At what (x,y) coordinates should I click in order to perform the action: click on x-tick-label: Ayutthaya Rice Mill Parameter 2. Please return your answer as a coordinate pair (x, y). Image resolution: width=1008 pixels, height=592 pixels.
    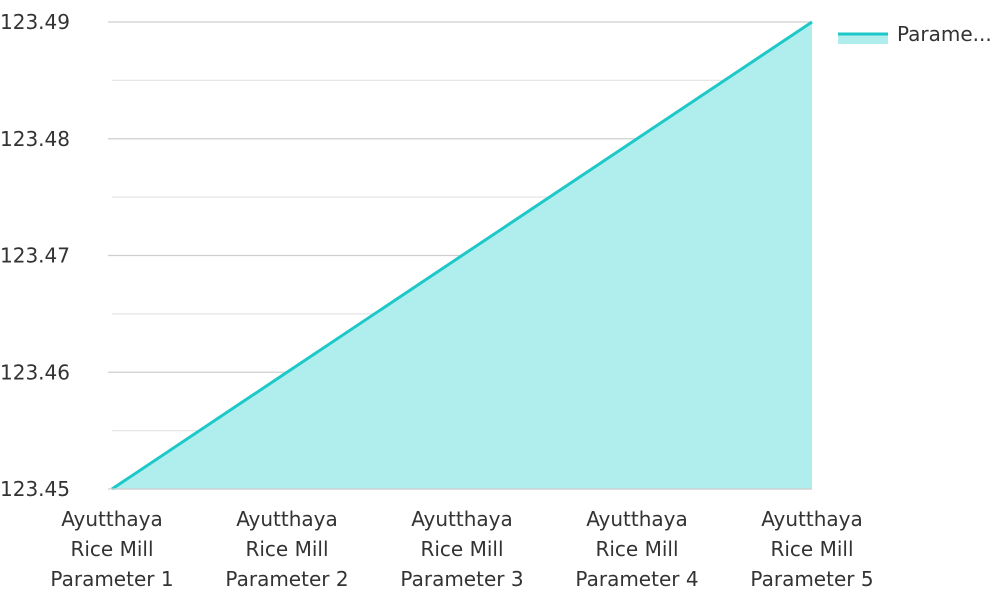
    Looking at the image, I should click on (286, 549).